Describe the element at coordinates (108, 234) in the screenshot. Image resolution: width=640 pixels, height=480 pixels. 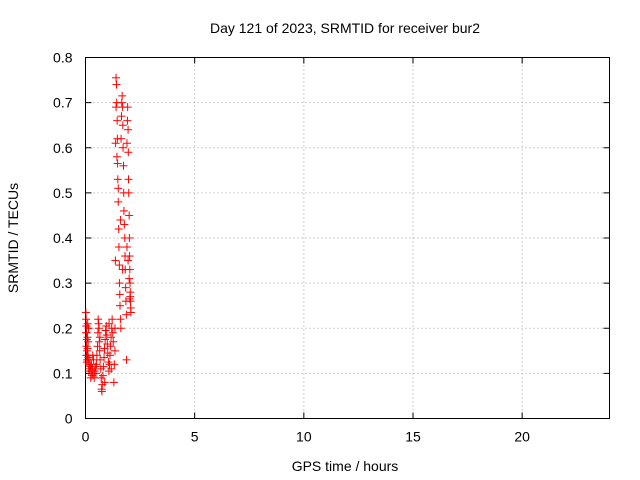
I see `data-points` at that location.